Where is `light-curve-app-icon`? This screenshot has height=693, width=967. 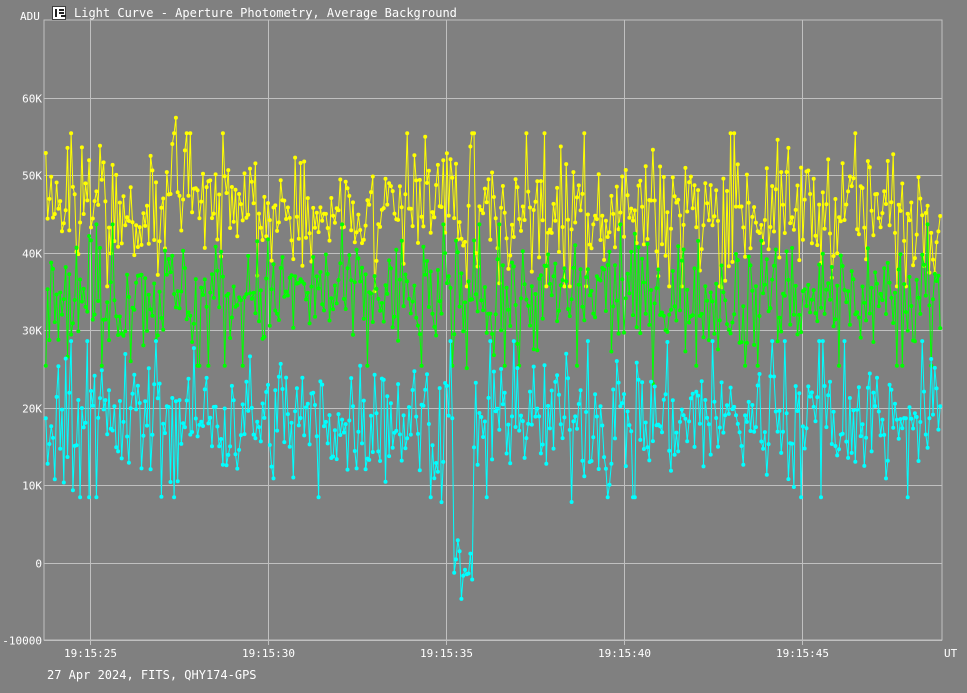
light-curve-app-icon is located at coordinates (59, 13).